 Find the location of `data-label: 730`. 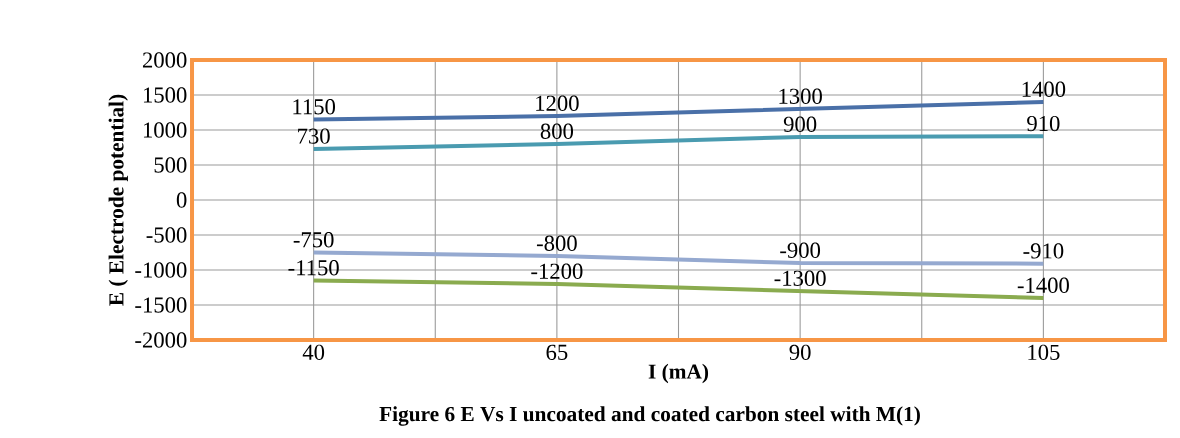

data-label: 730 is located at coordinates (314, 136).